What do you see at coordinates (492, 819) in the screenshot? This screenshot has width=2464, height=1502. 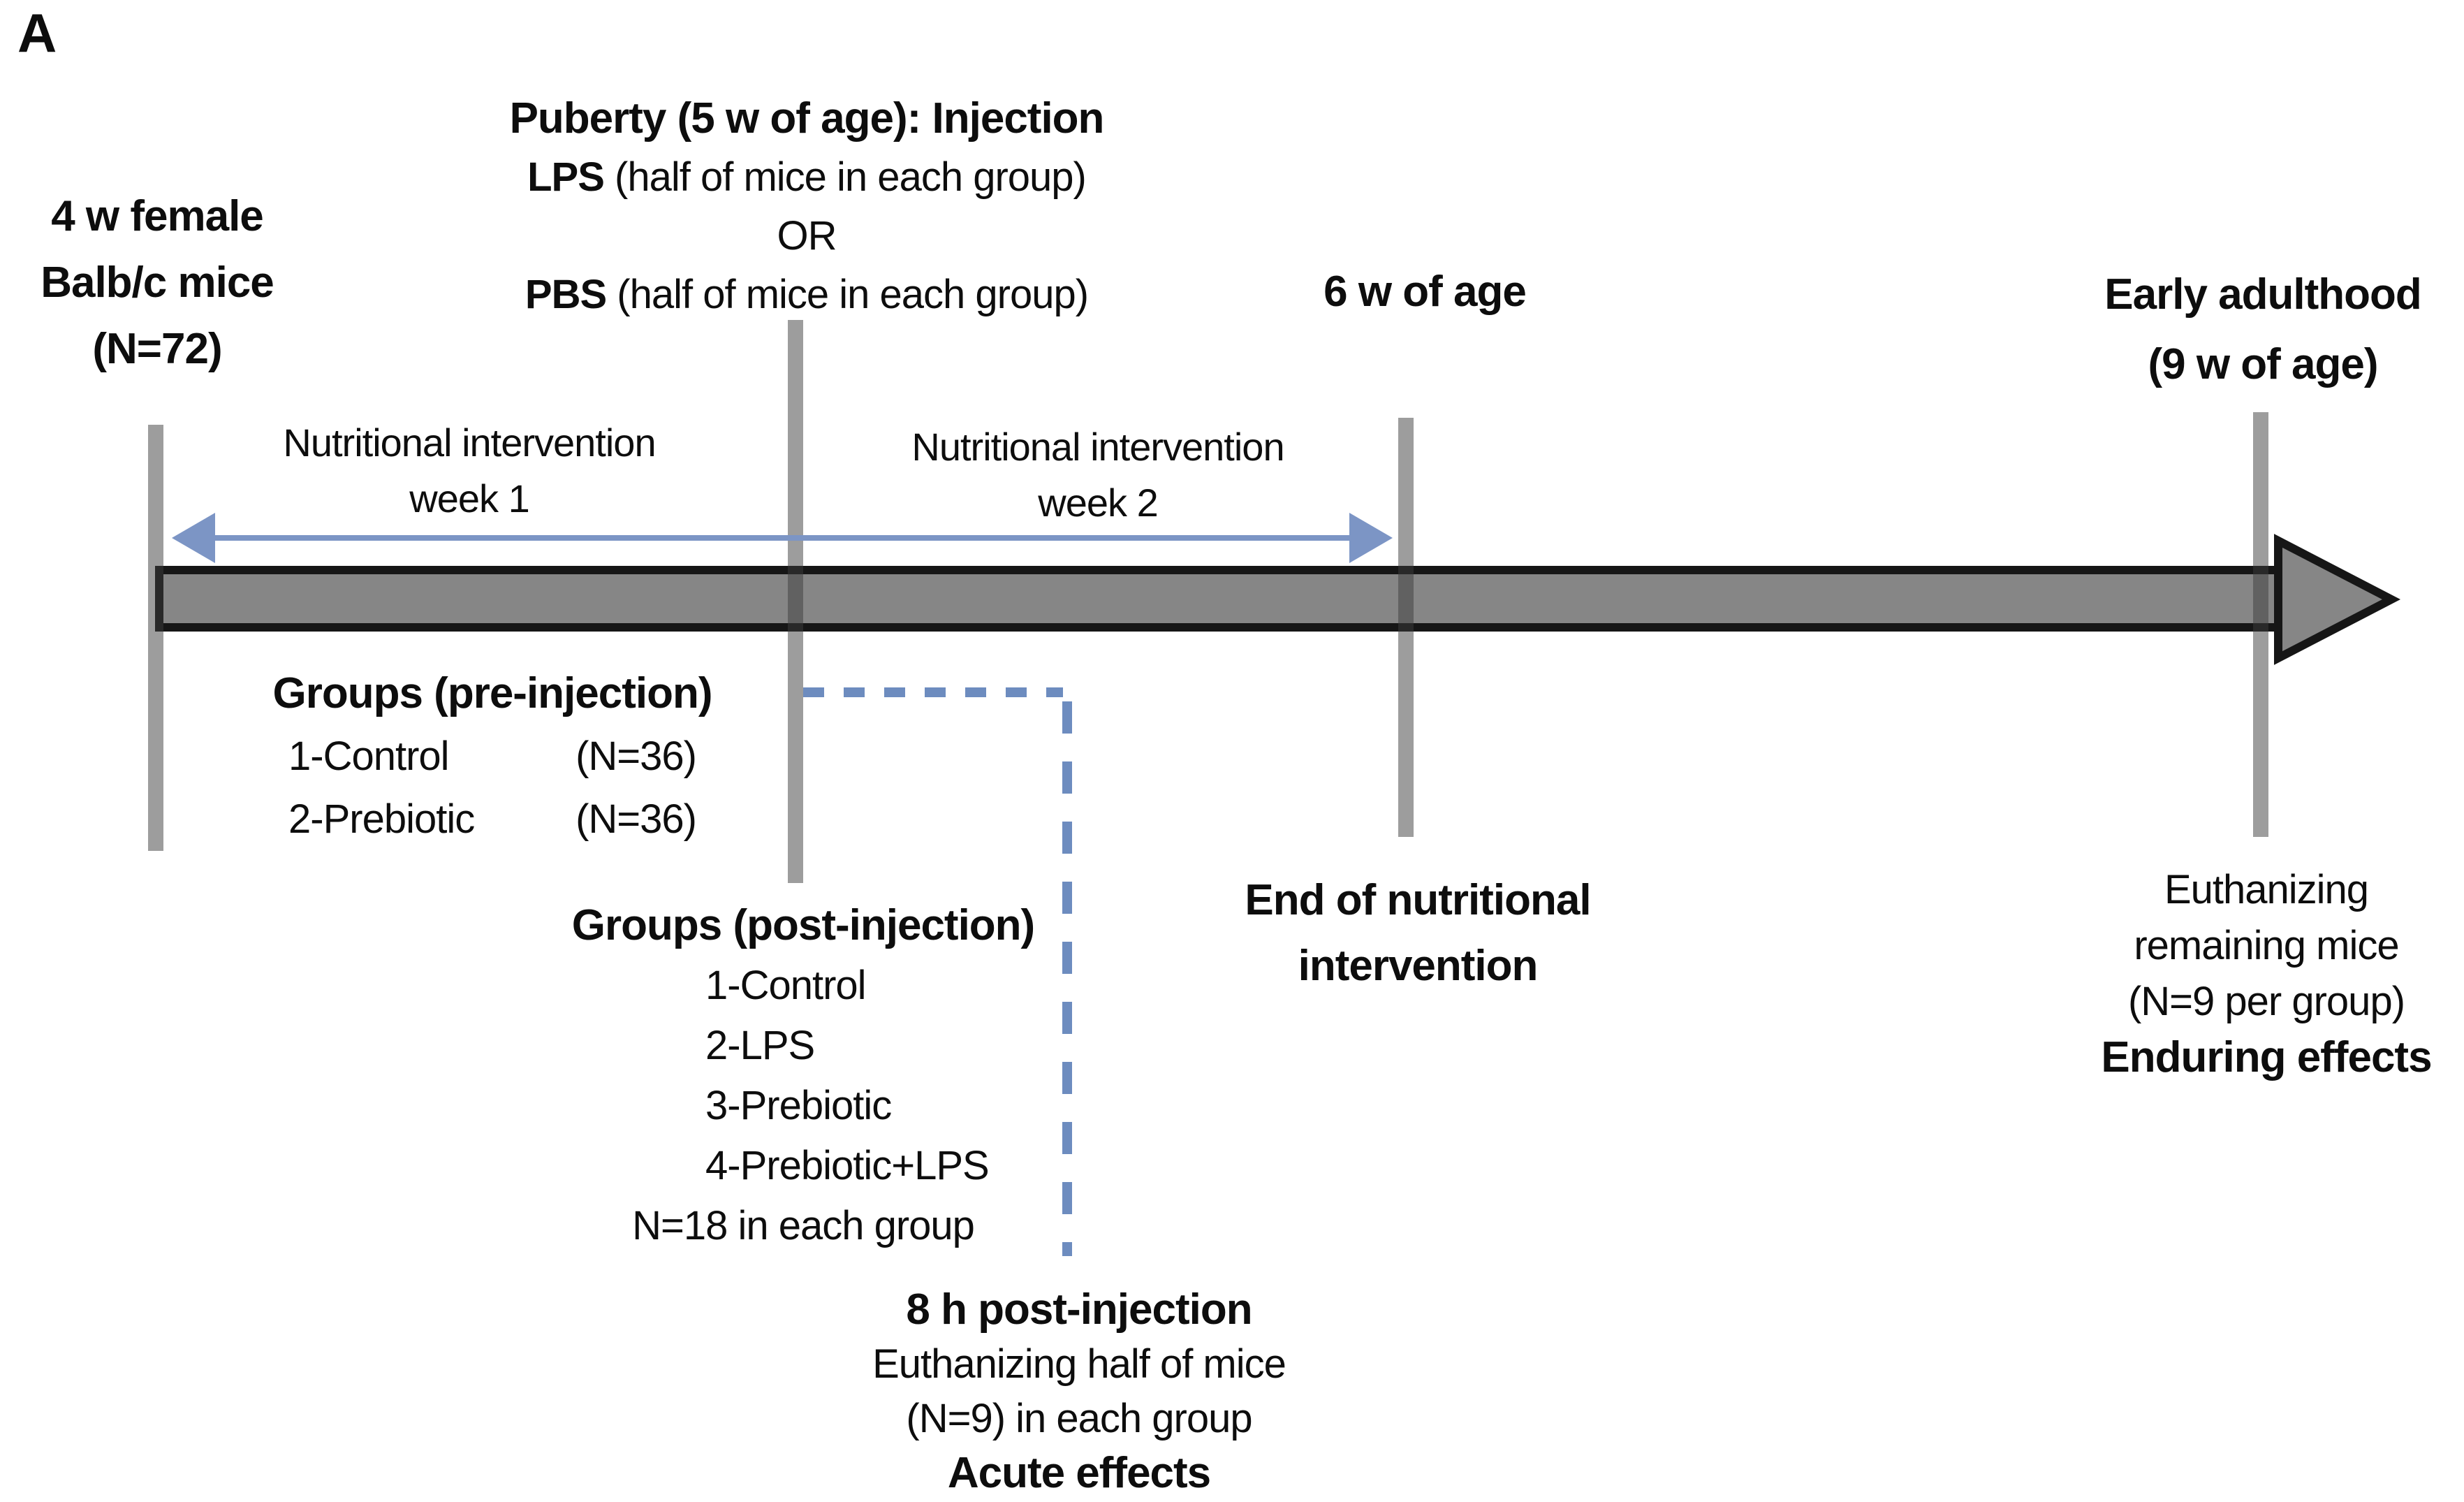 I see `pre-injection-group-row: 2-Prebiotic (N=36)` at bounding box center [492, 819].